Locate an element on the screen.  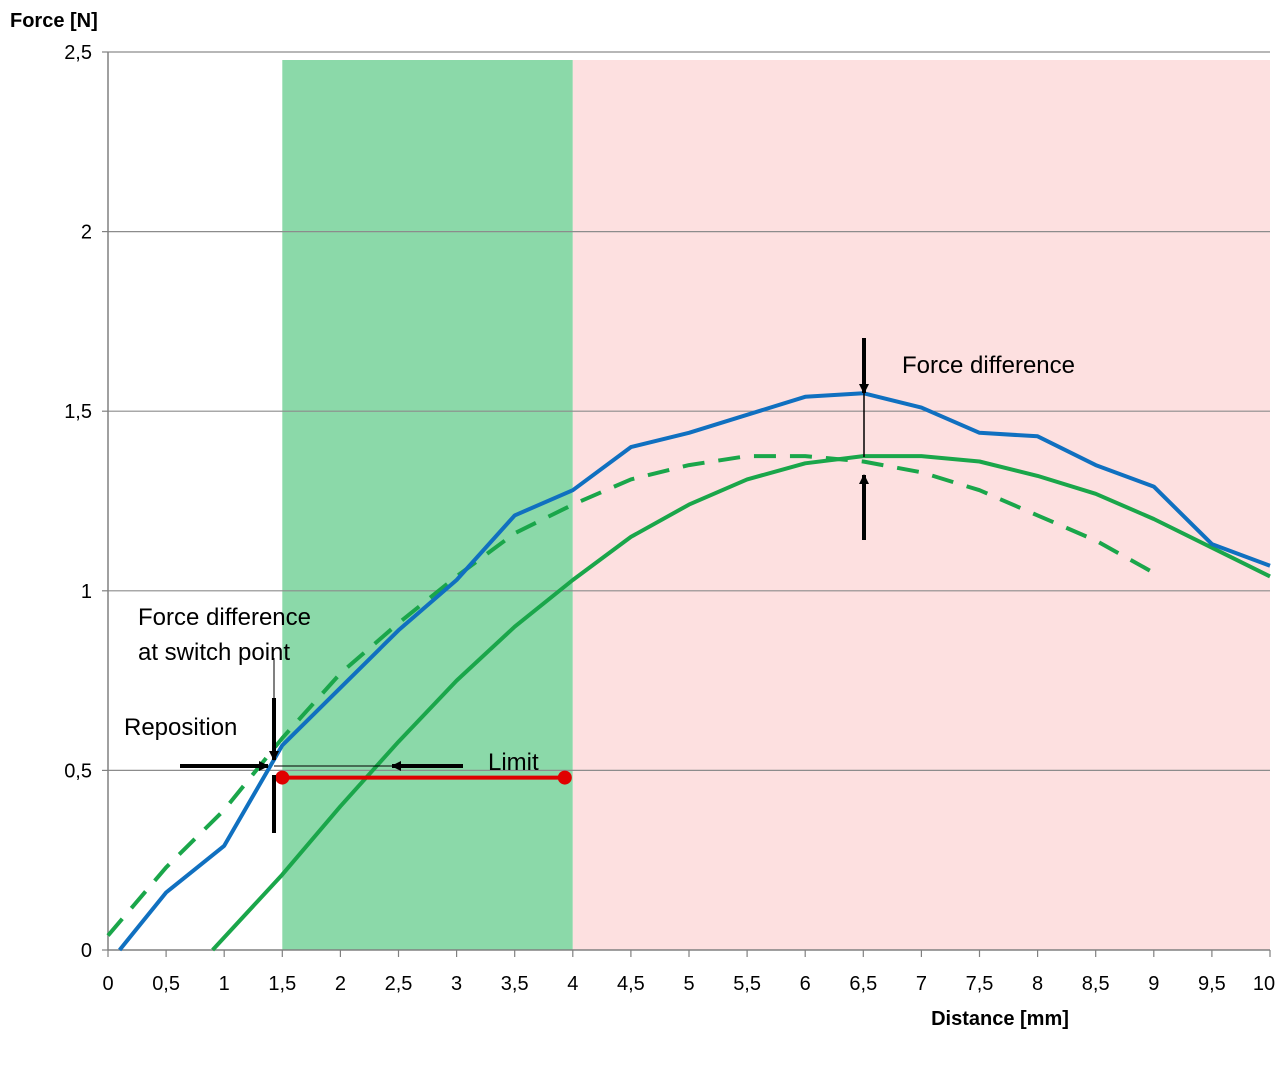
x-tick-label: 8,5 is located at coordinates (1096, 984).